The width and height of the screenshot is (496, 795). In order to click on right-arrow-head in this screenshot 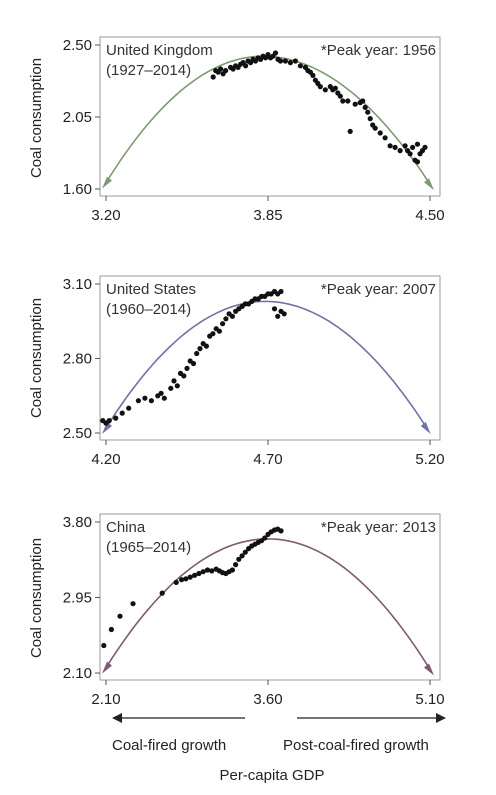, I will do `click(441, 718)`.